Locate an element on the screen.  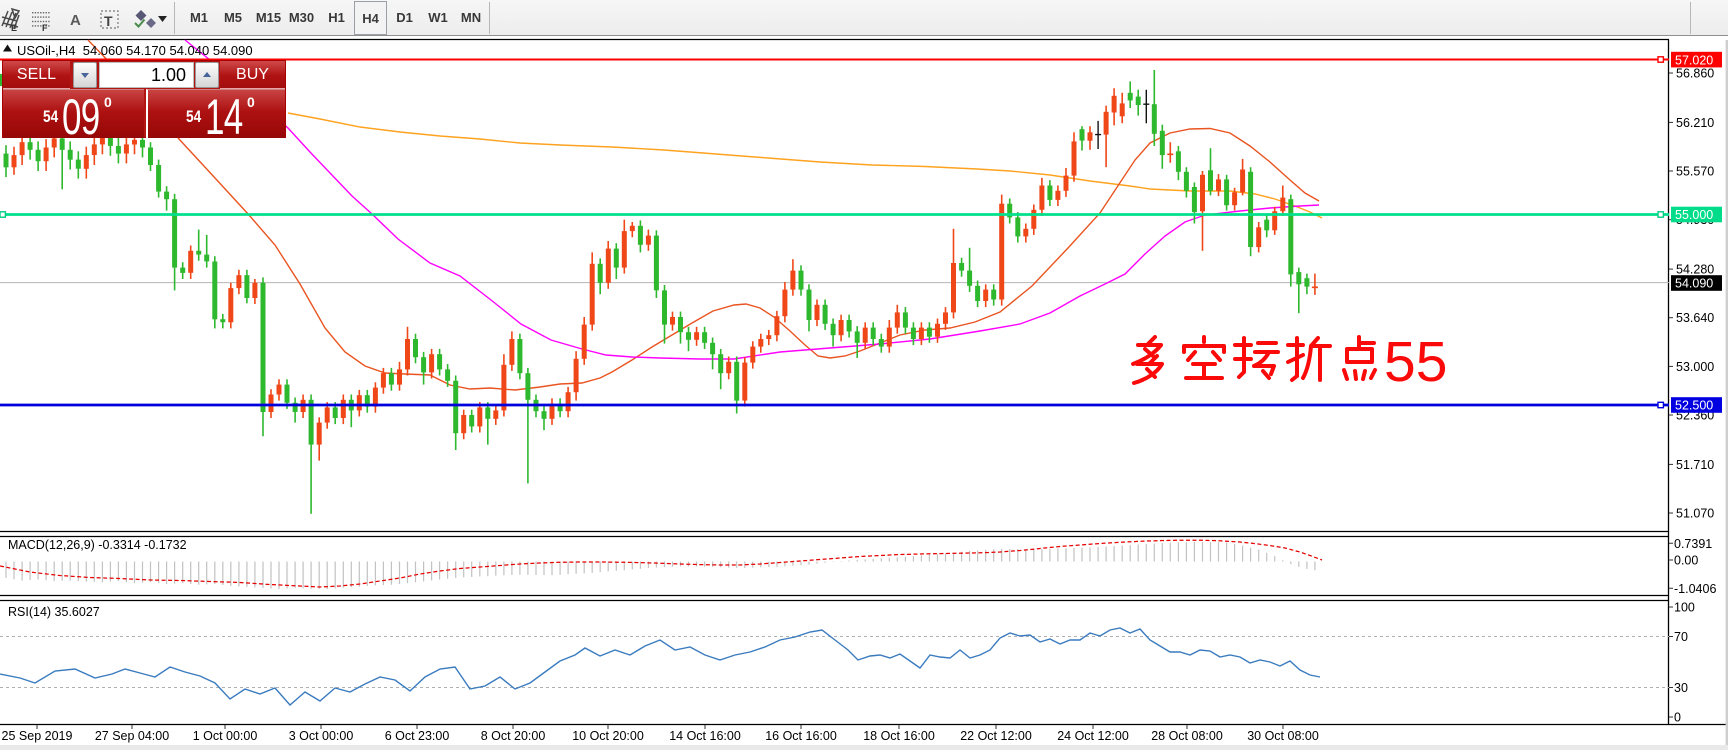
svg-text: 55 is located at coordinates (1415, 362).